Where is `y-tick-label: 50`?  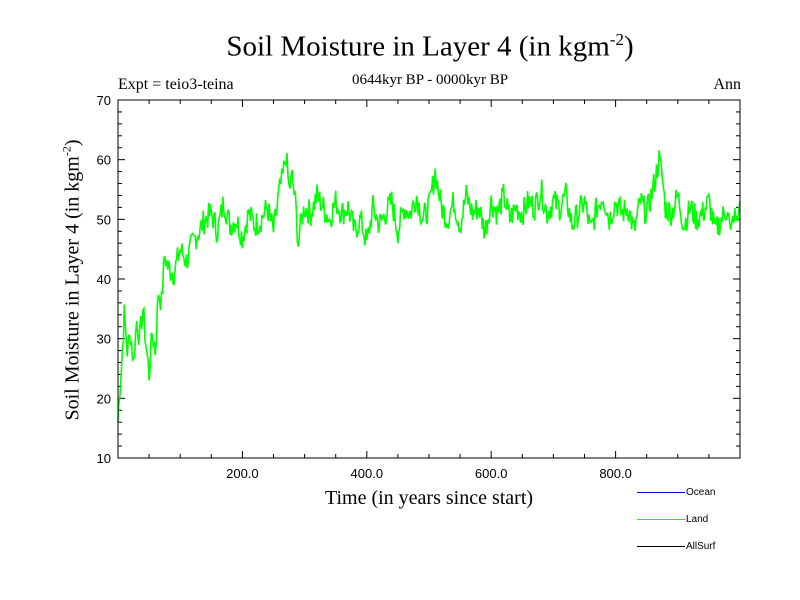
y-tick-label: 50 is located at coordinates (104, 219).